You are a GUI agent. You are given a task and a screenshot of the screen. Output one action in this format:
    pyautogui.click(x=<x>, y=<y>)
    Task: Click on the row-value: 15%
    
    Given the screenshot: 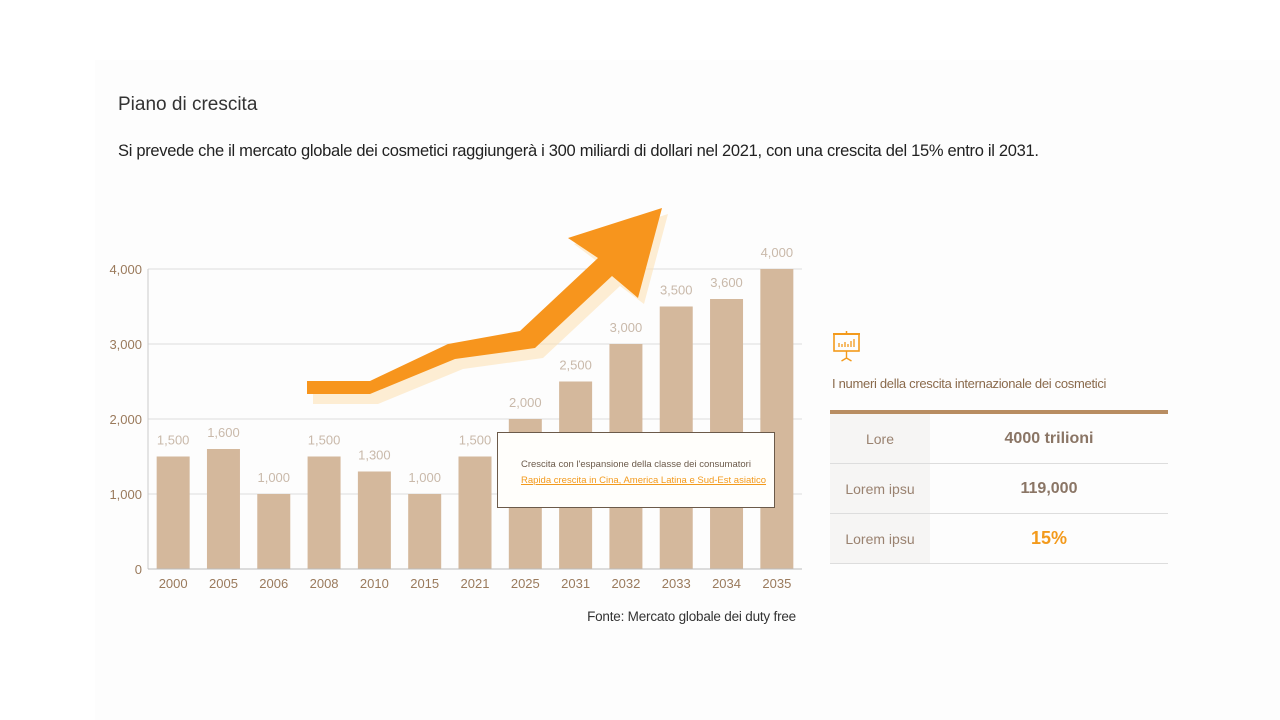 What is the action you would take?
    pyautogui.click(x=1049, y=538)
    